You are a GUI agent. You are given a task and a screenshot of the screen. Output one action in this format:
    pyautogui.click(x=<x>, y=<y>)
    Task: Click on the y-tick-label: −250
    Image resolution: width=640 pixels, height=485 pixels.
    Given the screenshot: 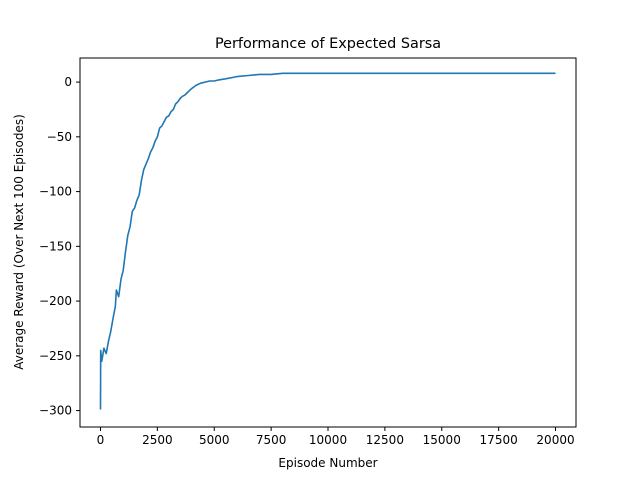 What is the action you would take?
    pyautogui.click(x=55, y=356)
    